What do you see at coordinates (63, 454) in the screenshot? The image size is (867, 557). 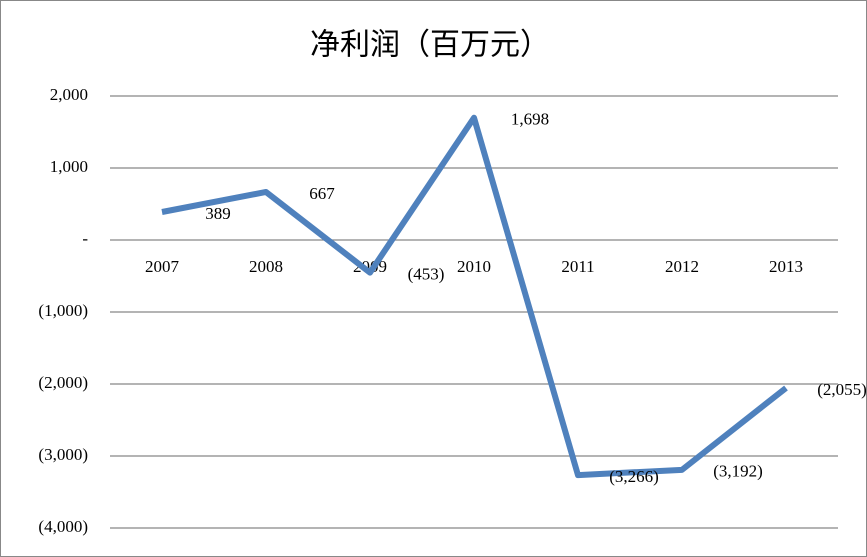 I see `y-tick-label: (3,000)` at bounding box center [63, 454].